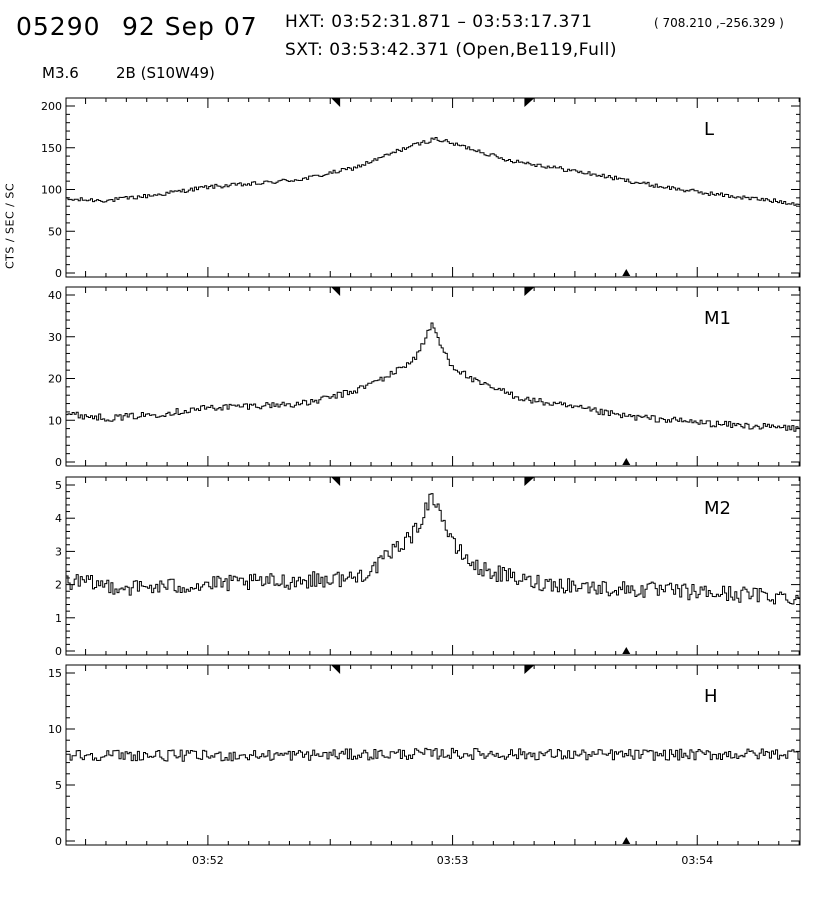  I want to click on channel-label-M2: M2, so click(717, 508).